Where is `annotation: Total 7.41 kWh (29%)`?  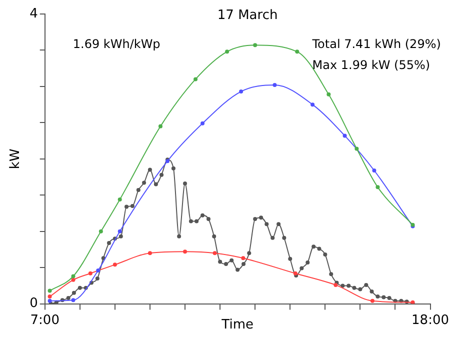
annotation: Total 7.41 kWh (29%) is located at coordinates (376, 44).